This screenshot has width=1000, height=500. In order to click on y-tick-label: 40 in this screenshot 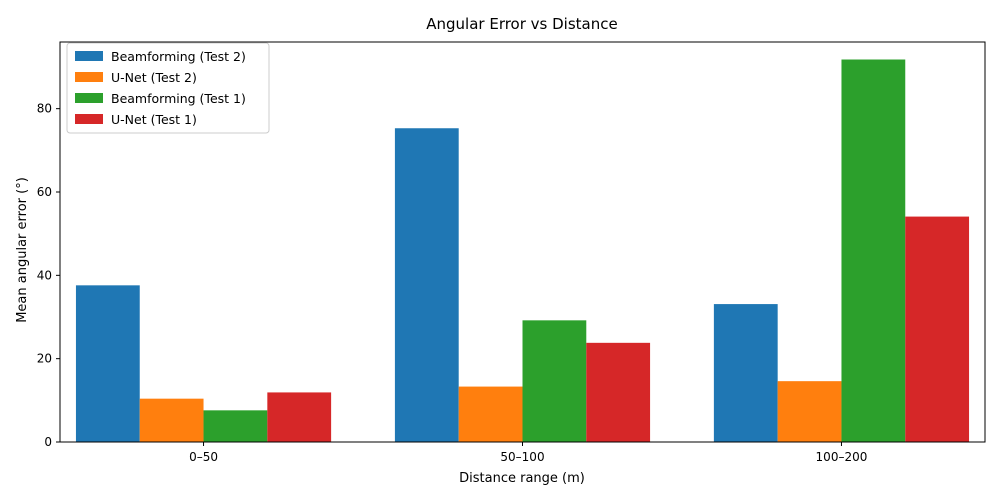, I will do `click(44, 275)`.